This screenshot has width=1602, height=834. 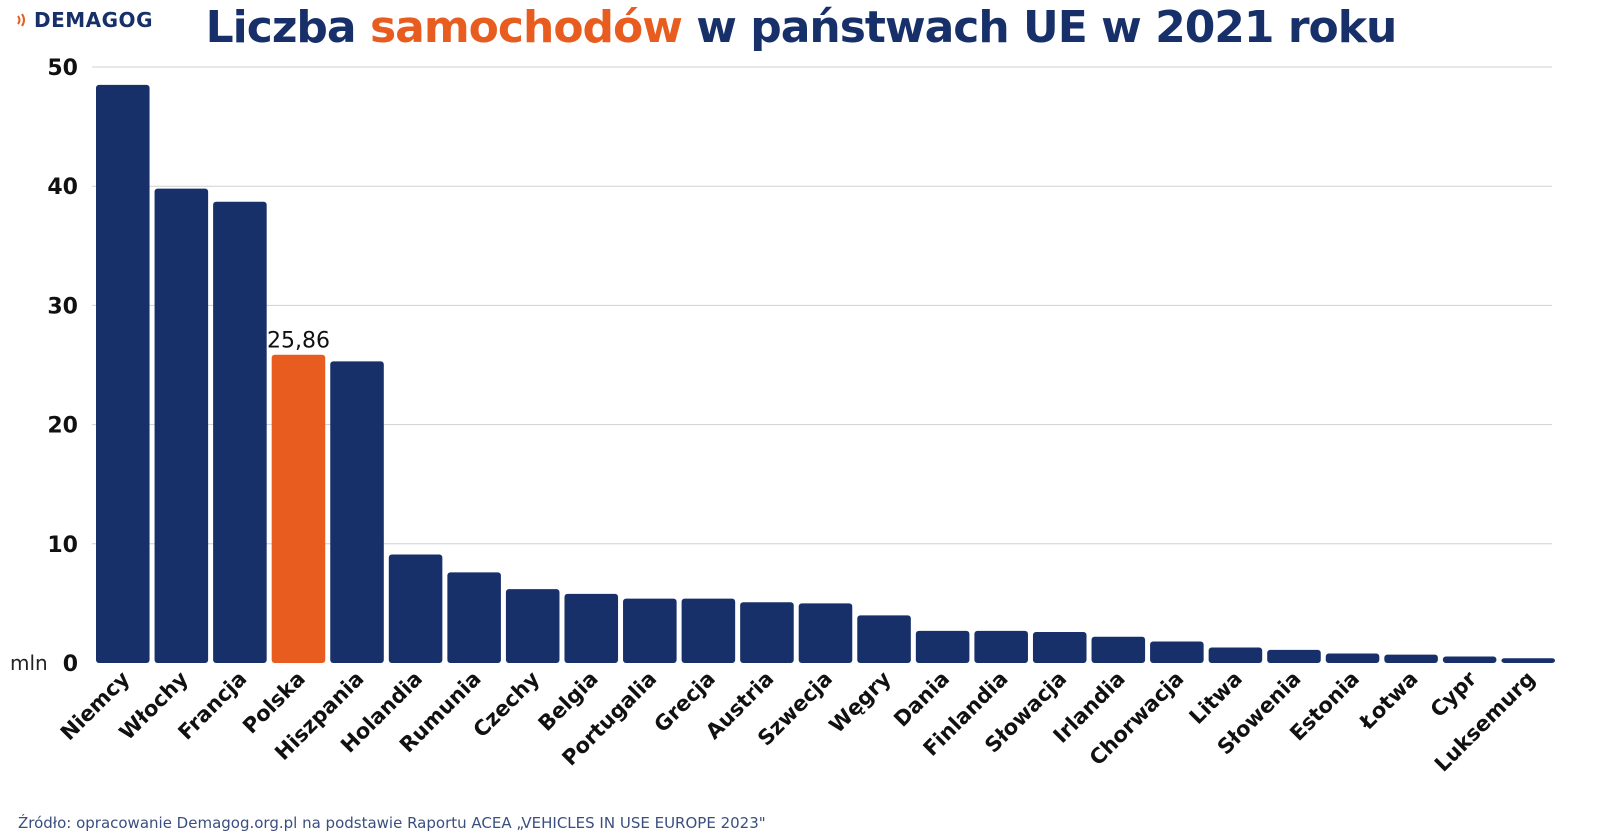 I want to click on title-part-1: Liczba, so click(x=287, y=27).